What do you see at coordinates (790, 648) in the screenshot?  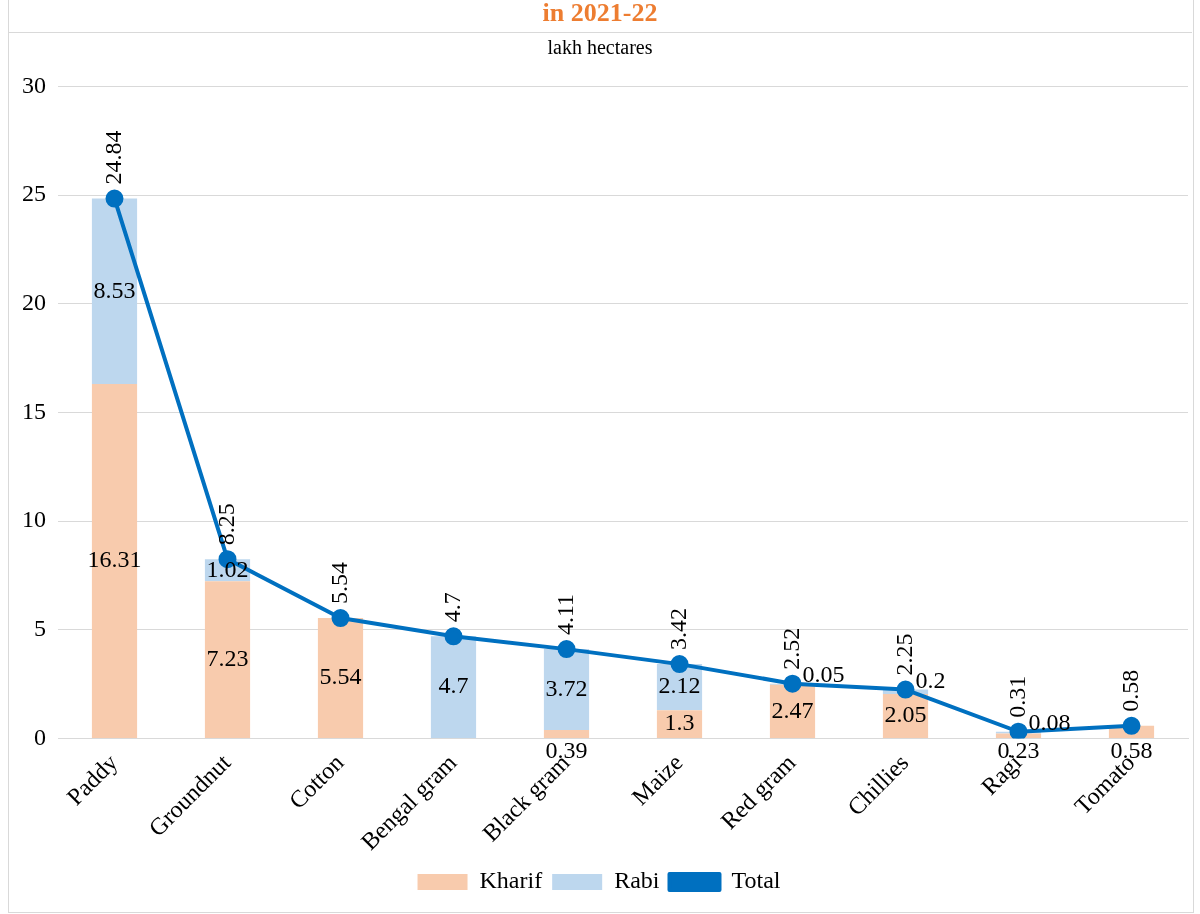 I see `data-label: 2.52` at bounding box center [790, 648].